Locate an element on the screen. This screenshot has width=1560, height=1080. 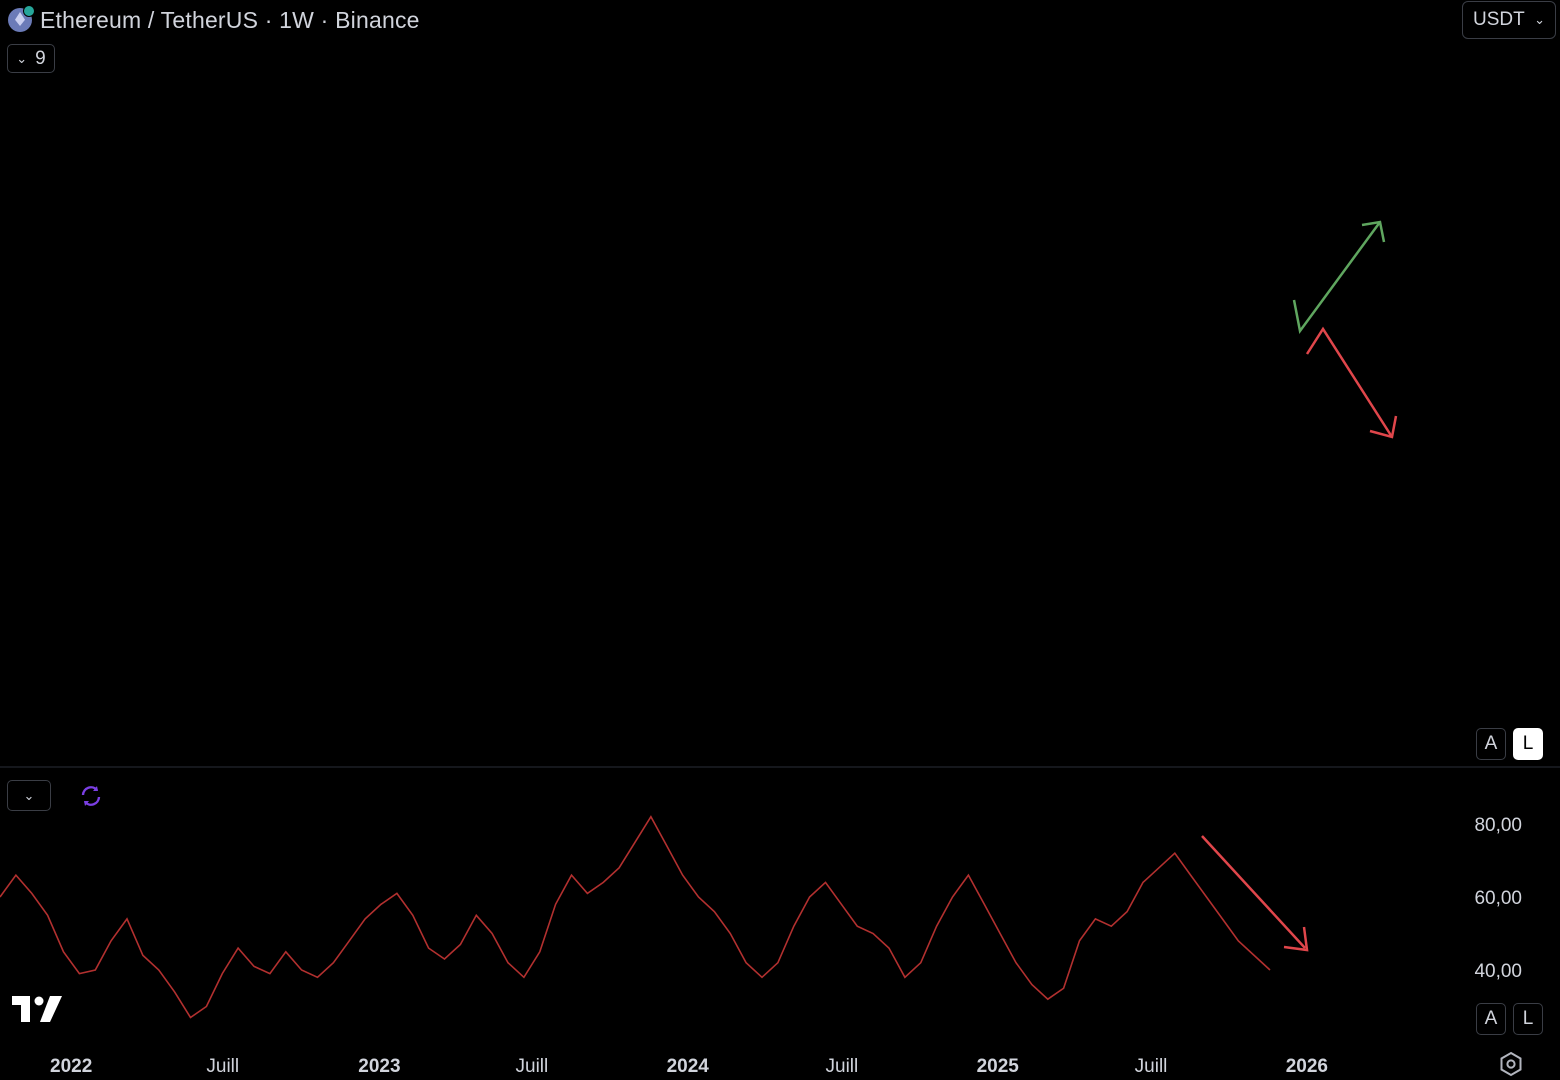
symbol-header: Ethereum / TetherUS · 1W · Binance is located at coordinates (214, 20).